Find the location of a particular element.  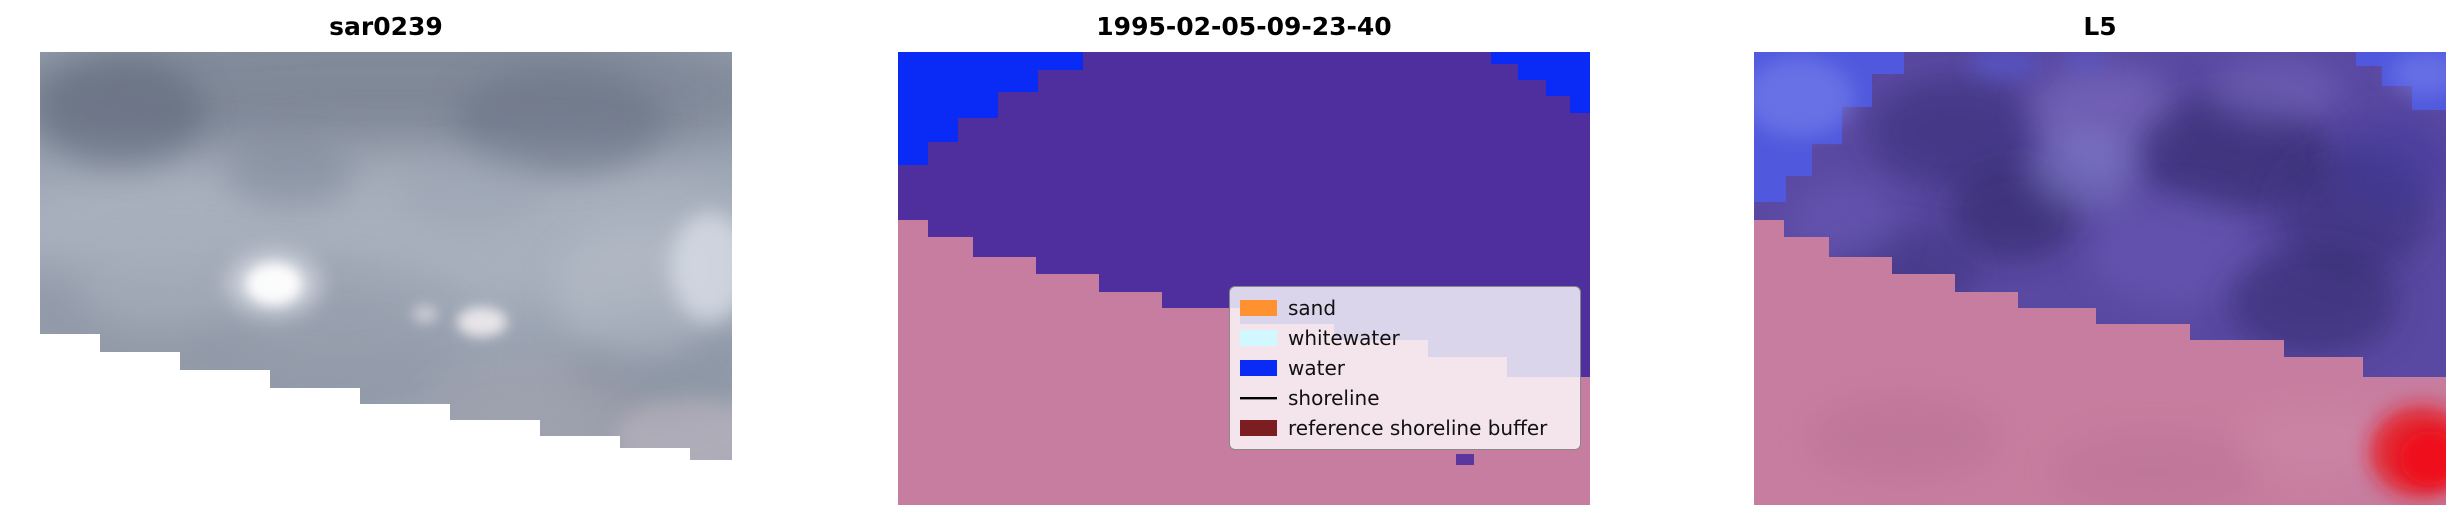

legend-item-shoreline: shoreline is located at coordinates (1405, 398).